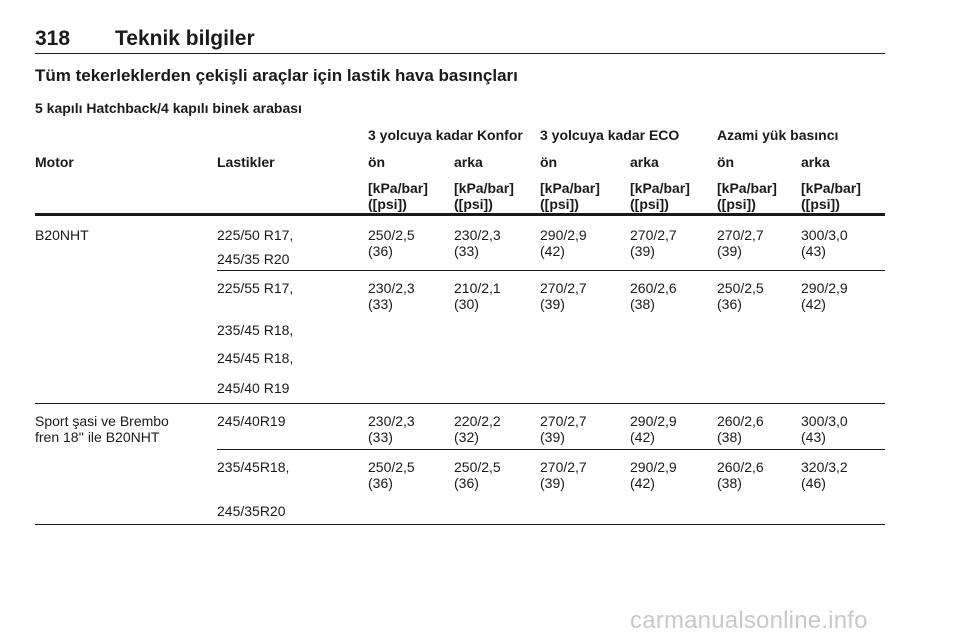 The height and width of the screenshot is (642, 960). Describe the element at coordinates (255, 288) in the screenshot. I see `tyre-cell: 225/55 R17,` at that location.